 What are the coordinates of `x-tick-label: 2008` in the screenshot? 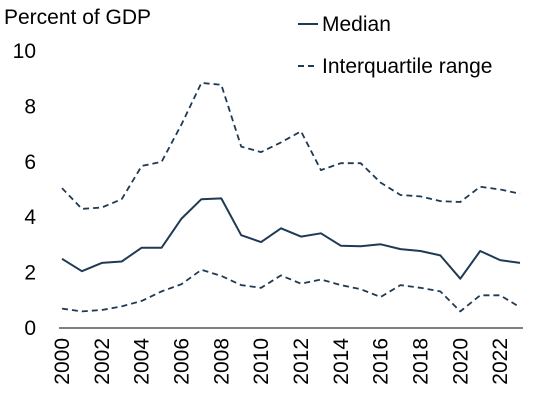 It's located at (221, 361).